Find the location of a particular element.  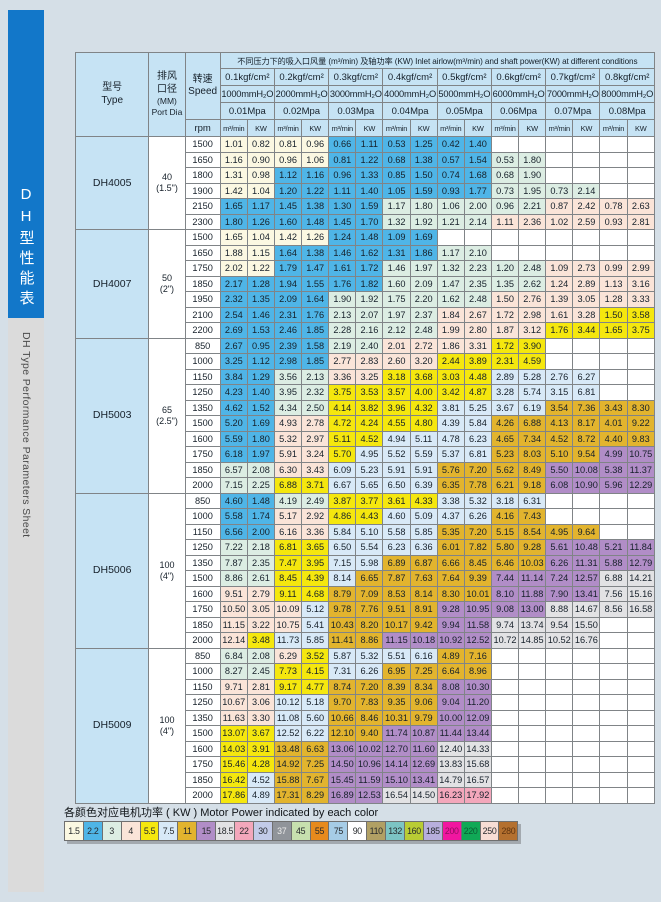

data-cell: 8.88 is located at coordinates (559, 609).